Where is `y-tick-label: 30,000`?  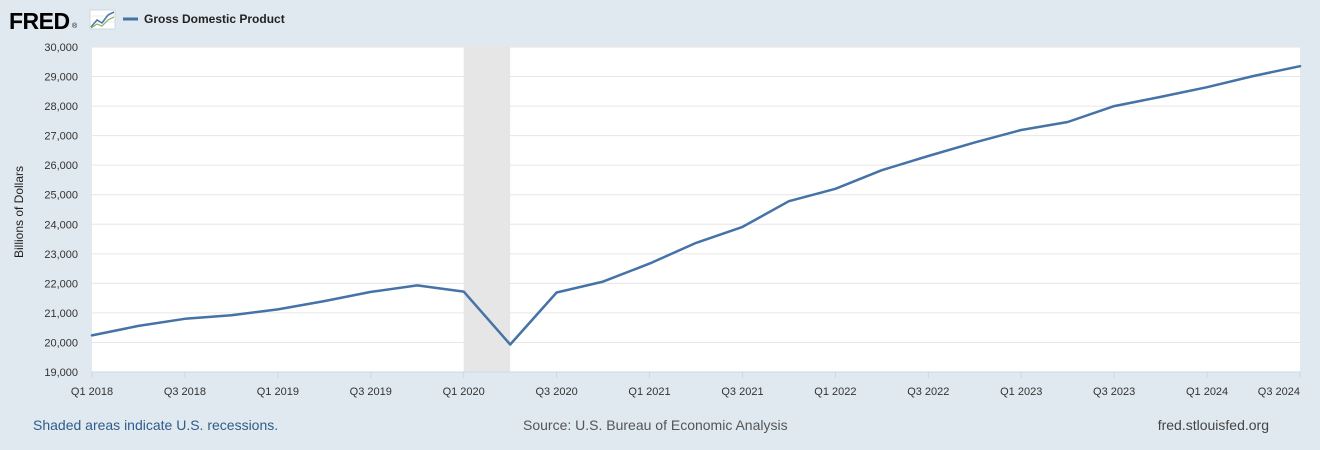
y-tick-label: 30,000 is located at coordinates (61, 48).